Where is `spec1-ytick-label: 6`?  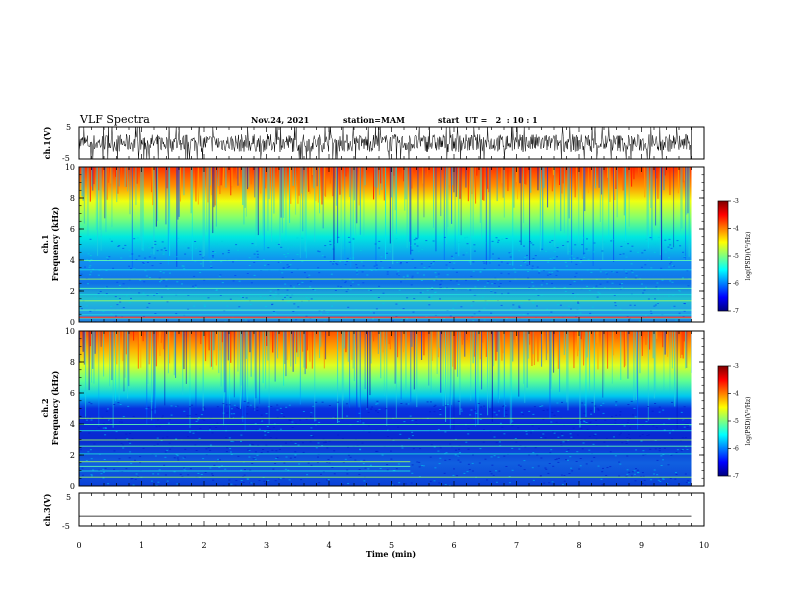
spec1-ytick-label: 6 is located at coordinates (72, 229).